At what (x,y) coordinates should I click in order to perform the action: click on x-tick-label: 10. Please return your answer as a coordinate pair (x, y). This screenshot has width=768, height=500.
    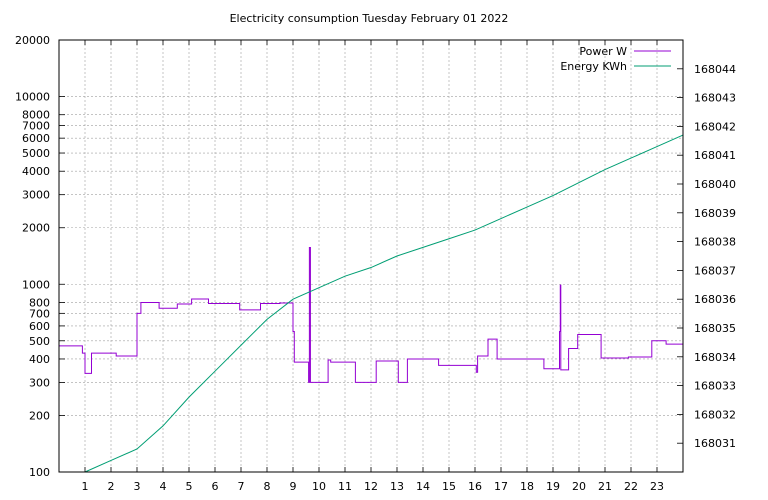
    Looking at the image, I should click on (319, 486).